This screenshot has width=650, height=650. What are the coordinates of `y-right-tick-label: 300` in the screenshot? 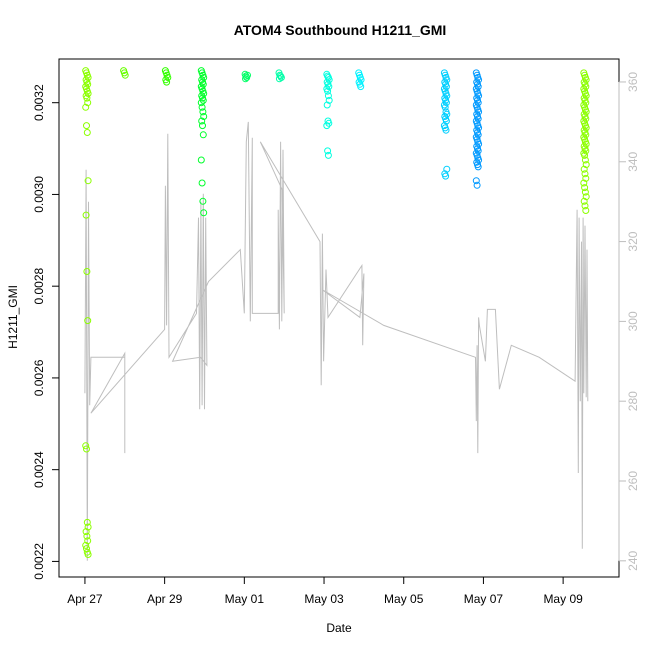 It's located at (633, 321).